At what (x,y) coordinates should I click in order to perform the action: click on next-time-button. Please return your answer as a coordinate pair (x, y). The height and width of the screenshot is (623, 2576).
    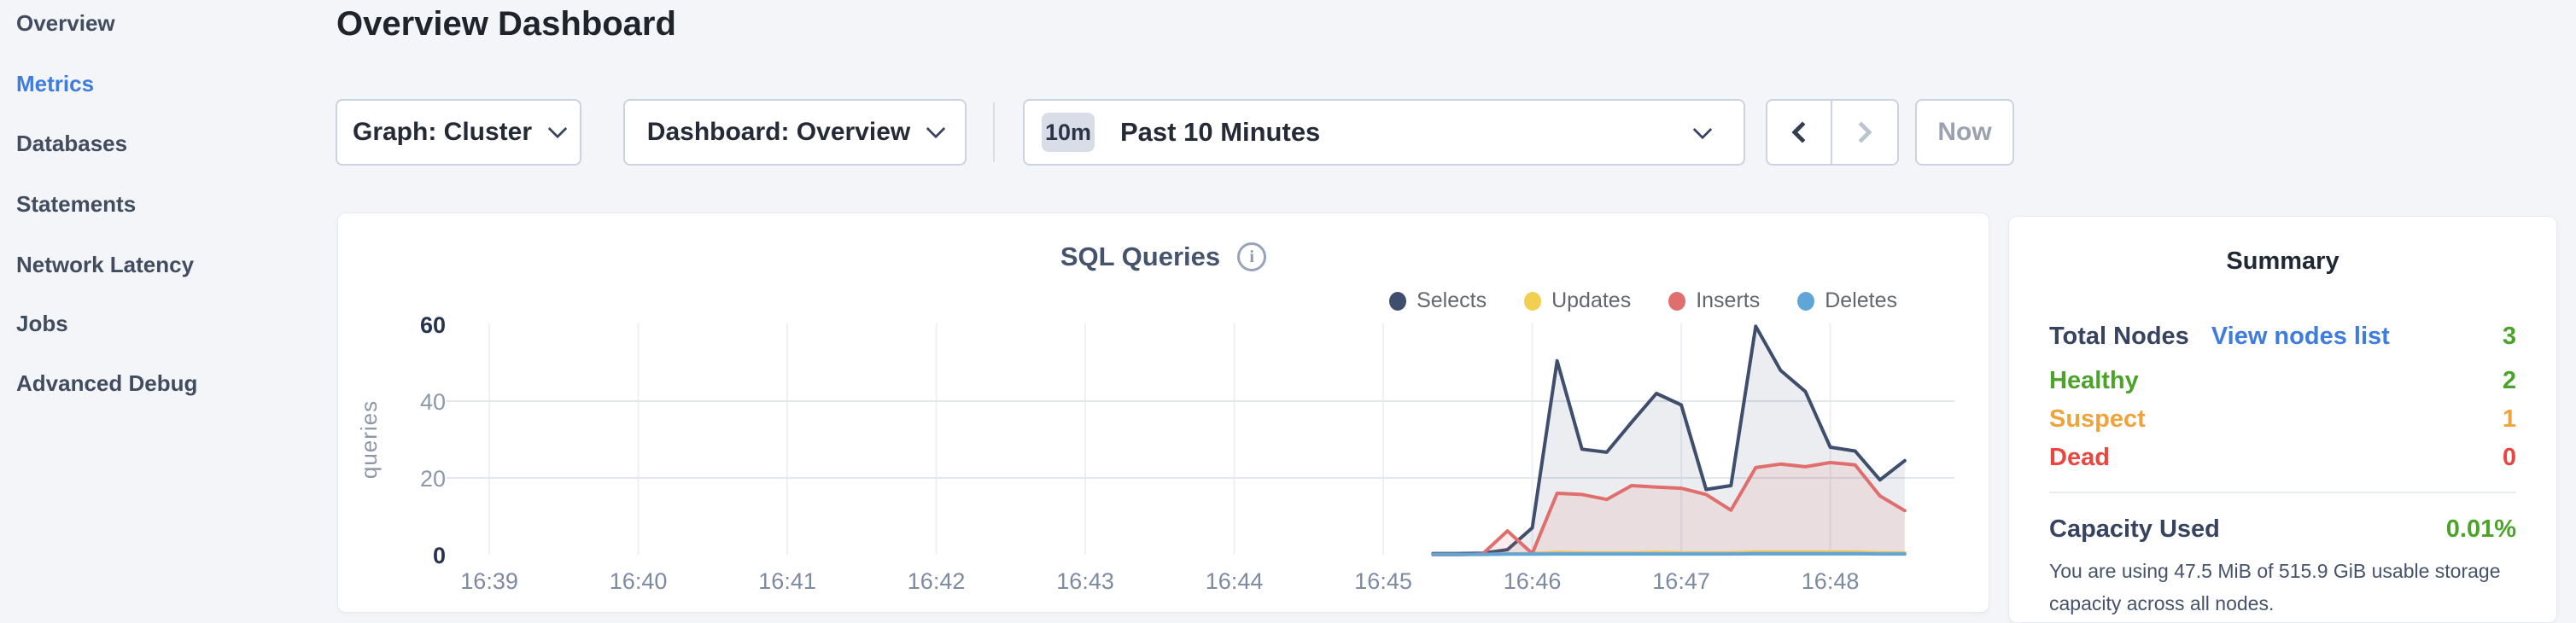
    Looking at the image, I should click on (1864, 132).